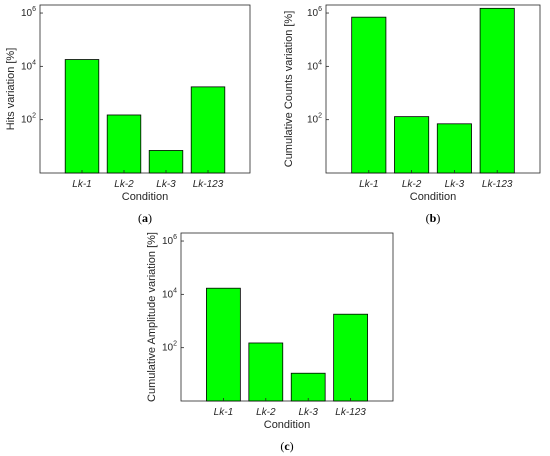 The width and height of the screenshot is (550, 456). I want to click on panel-label-a: (a), so click(145, 218).